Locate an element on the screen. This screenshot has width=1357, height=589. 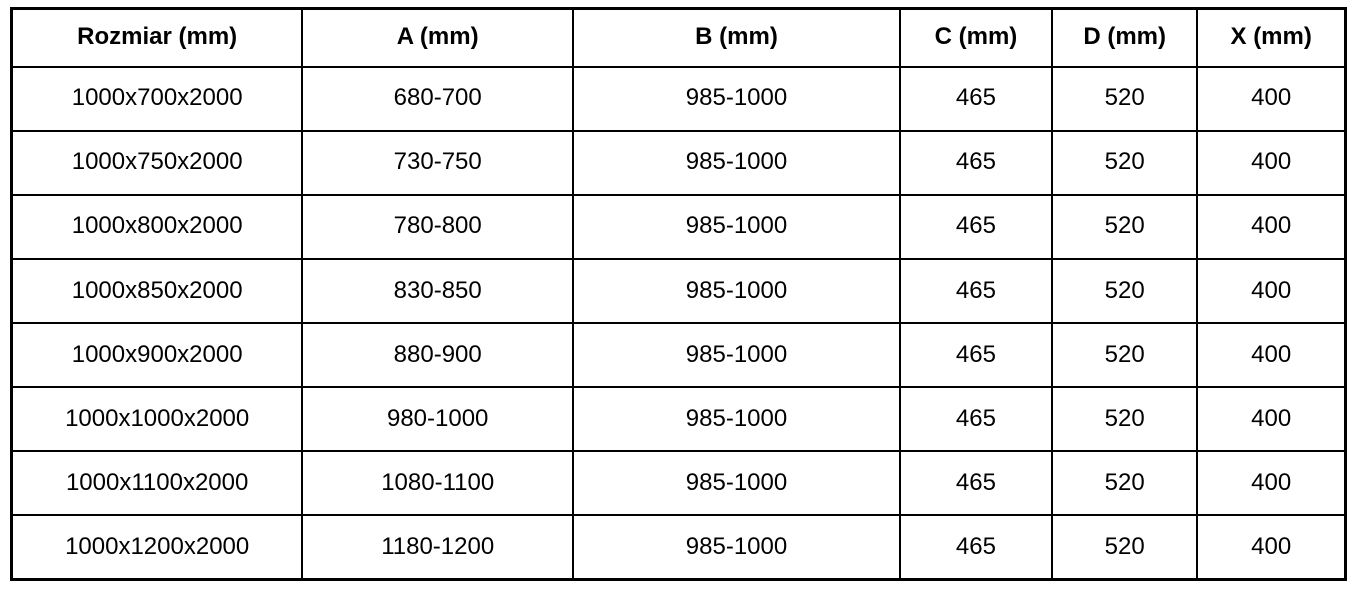
table-cell-rozmiar: 1000x750x2000 is located at coordinates (157, 162).